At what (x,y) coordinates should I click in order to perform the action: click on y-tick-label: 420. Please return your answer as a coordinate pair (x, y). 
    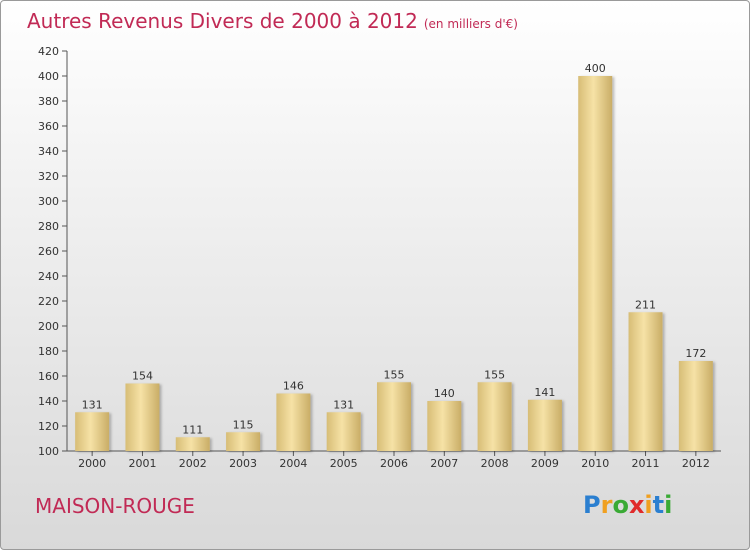
    Looking at the image, I should click on (48, 51).